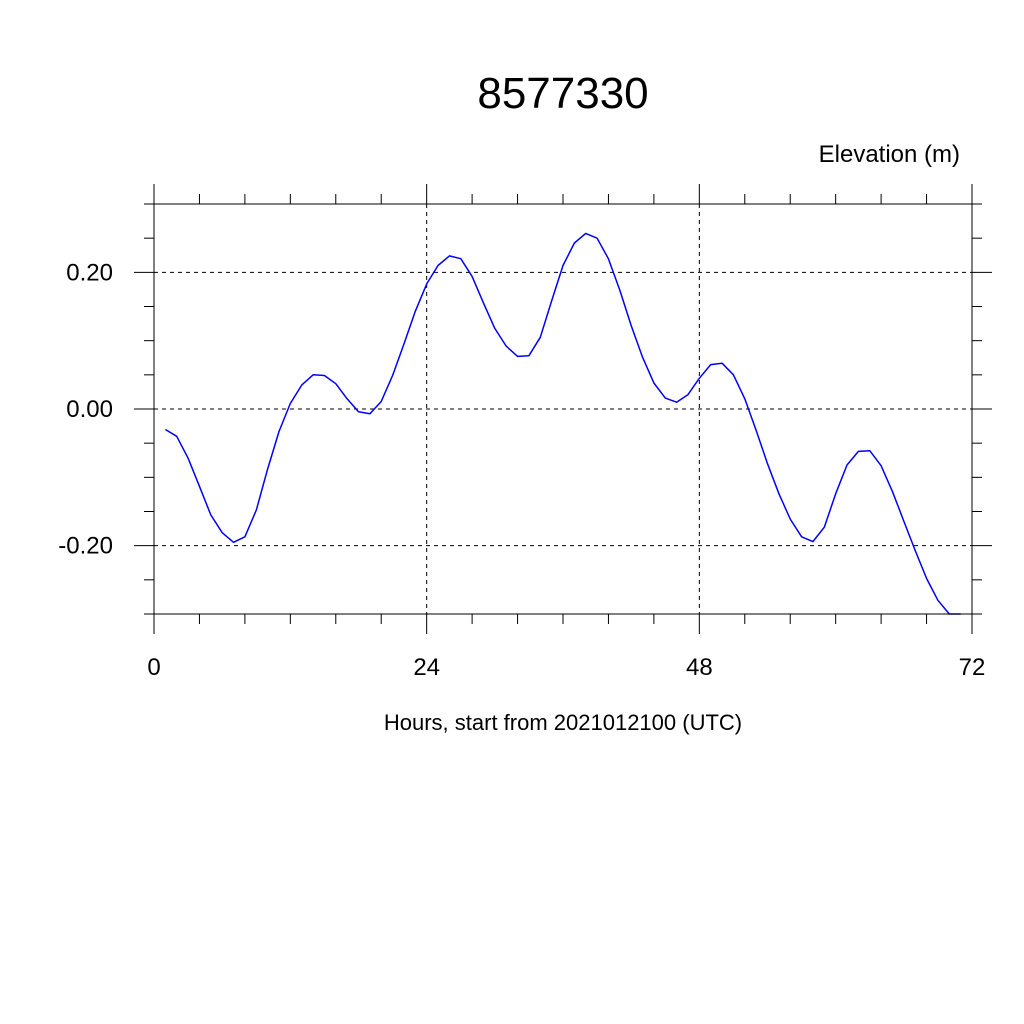 Image resolution: width=1024 pixels, height=1024 pixels. What do you see at coordinates (972, 667) in the screenshot?
I see `x-tick-label: 72` at bounding box center [972, 667].